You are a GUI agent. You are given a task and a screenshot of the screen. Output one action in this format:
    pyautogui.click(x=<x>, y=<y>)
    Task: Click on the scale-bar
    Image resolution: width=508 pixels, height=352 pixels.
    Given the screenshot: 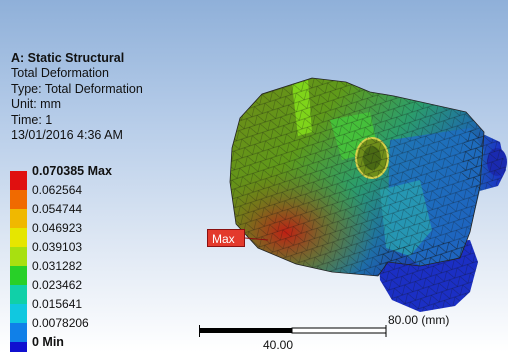 What is the action you would take?
    pyautogui.click(x=294, y=331)
    